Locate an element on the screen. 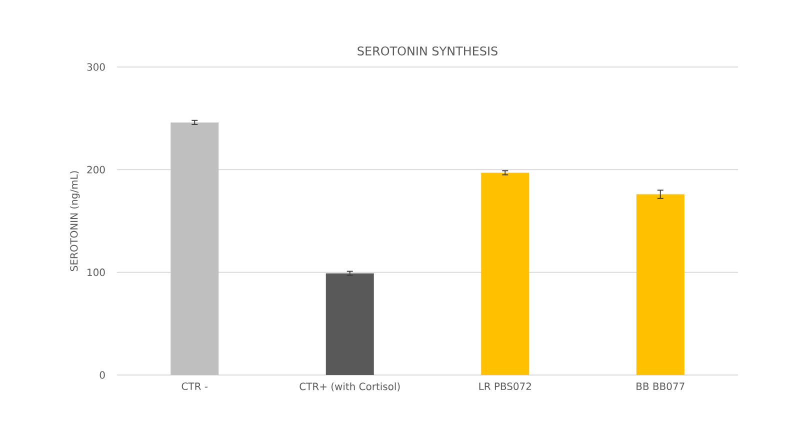 The image size is (787, 428). x-tick-label: BB BB077 is located at coordinates (660, 386).